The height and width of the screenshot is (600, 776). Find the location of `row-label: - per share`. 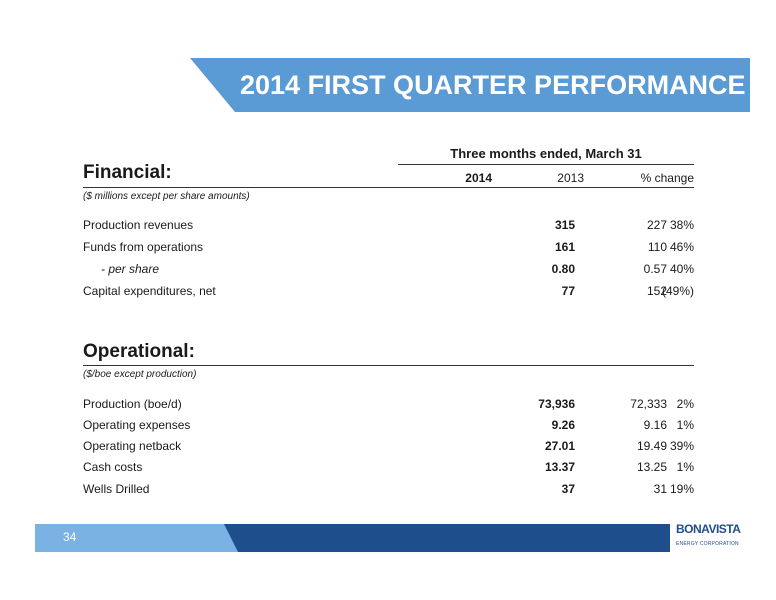

row-label: - per share is located at coordinates (130, 269).